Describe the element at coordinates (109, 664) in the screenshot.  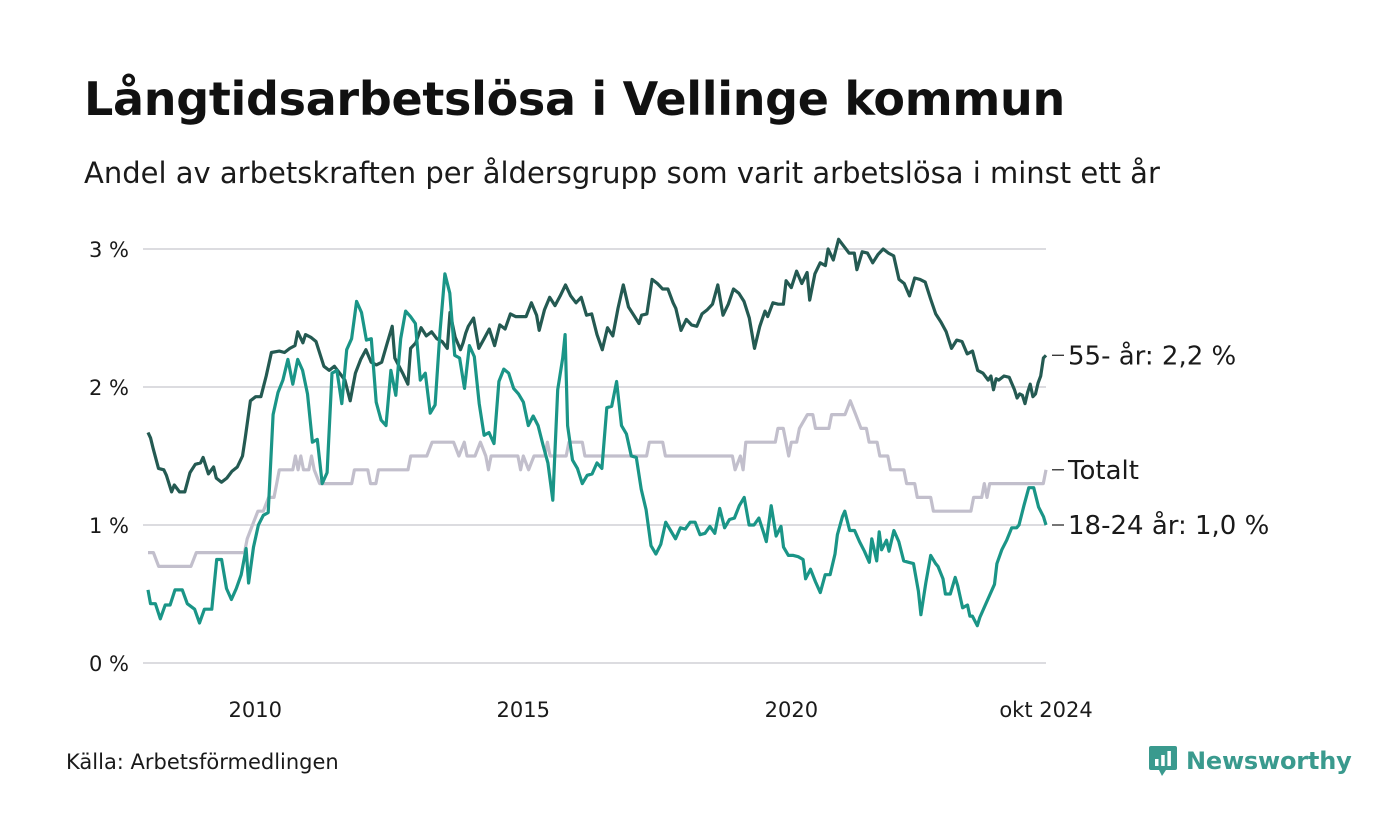
I see `y-tick-label: 0 %` at that location.